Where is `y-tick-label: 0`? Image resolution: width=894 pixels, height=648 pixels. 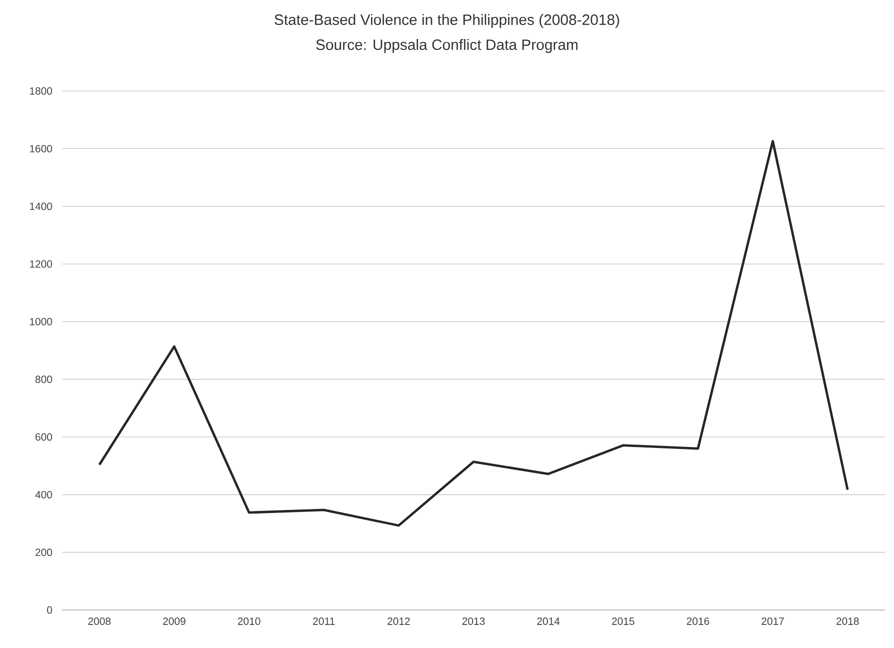 y-tick-label: 0 is located at coordinates (49, 610).